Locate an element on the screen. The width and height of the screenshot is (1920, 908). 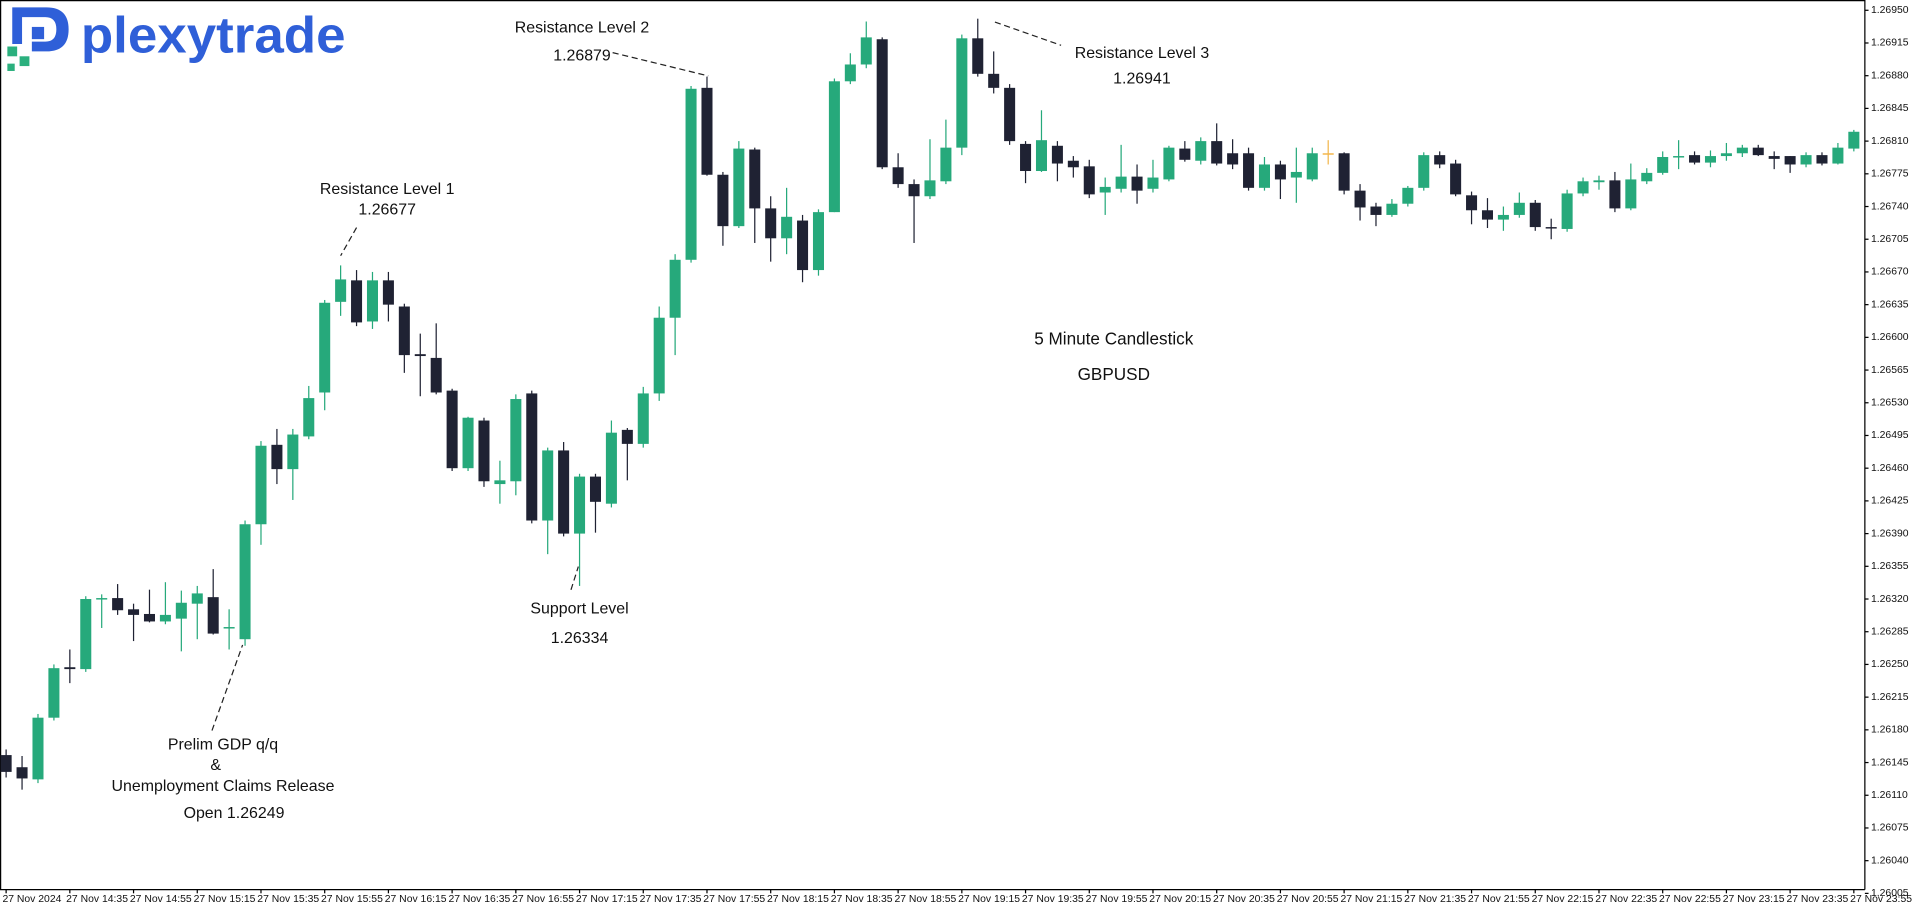
y-tick-label: 1.26565 is located at coordinates (1890, 370).